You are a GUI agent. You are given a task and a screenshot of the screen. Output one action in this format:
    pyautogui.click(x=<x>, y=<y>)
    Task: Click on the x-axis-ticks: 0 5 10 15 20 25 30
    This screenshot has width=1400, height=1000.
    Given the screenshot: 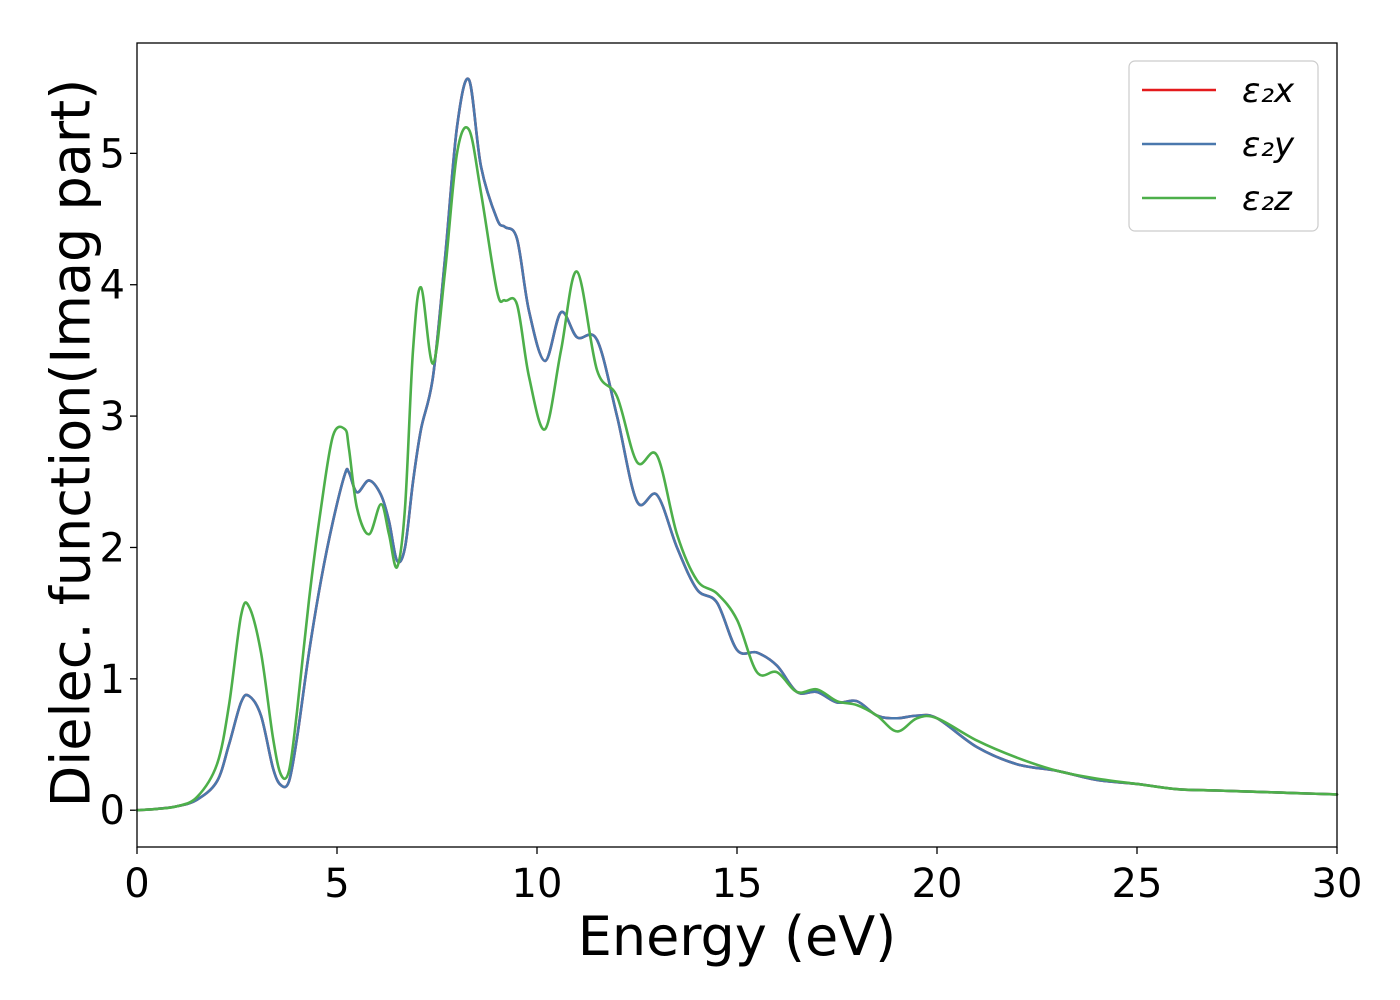 What is the action you would take?
    pyautogui.click(x=743, y=877)
    